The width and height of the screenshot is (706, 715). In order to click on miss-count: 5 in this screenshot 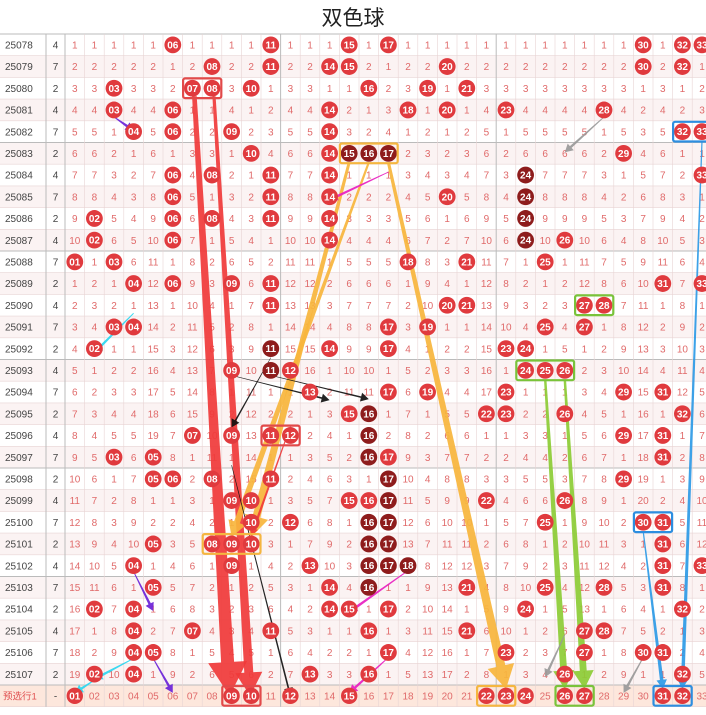, I will do `click(585, 132)`.